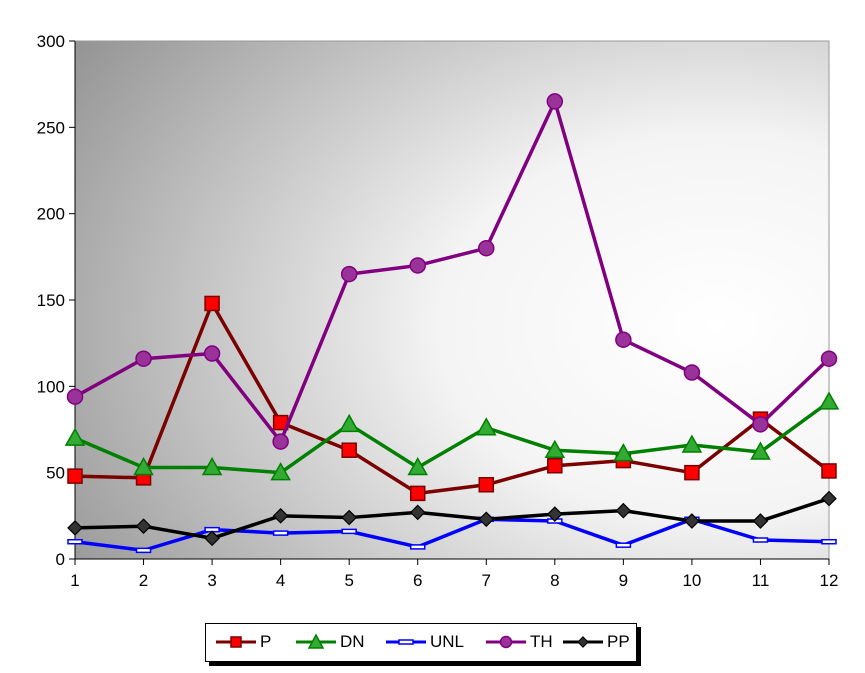 This screenshot has width=865, height=673. Describe the element at coordinates (51, 386) in the screenshot. I see `y-tick-label: 100` at that location.